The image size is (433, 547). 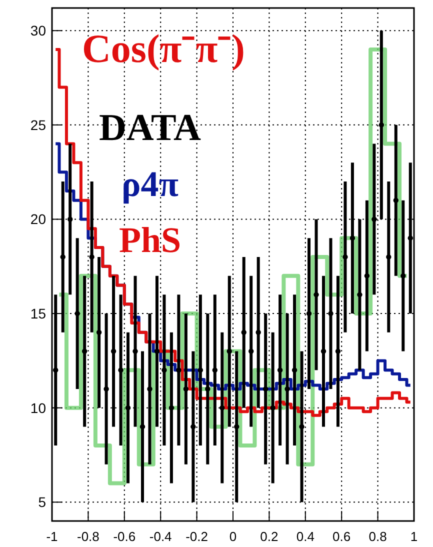 I want to click on y-tick-label: 25, so click(x=38, y=124).